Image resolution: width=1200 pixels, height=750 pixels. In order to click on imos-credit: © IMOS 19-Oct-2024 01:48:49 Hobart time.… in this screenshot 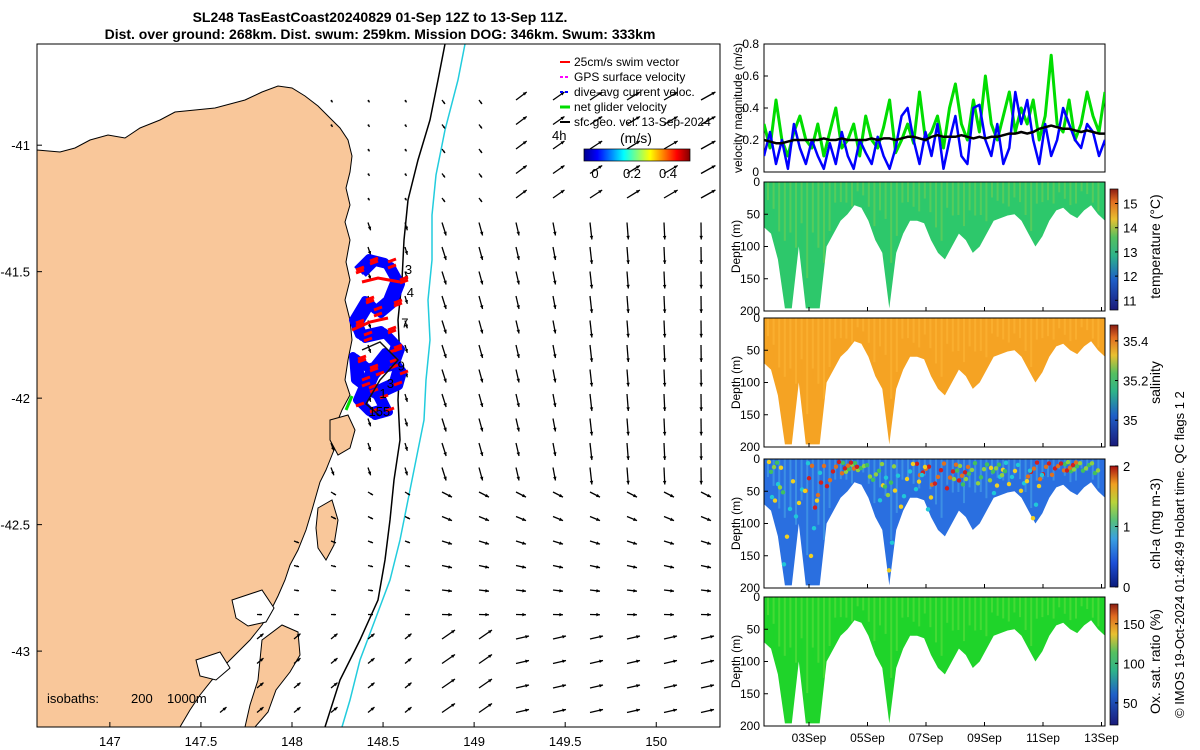, I will do `click(1179, 554)`.